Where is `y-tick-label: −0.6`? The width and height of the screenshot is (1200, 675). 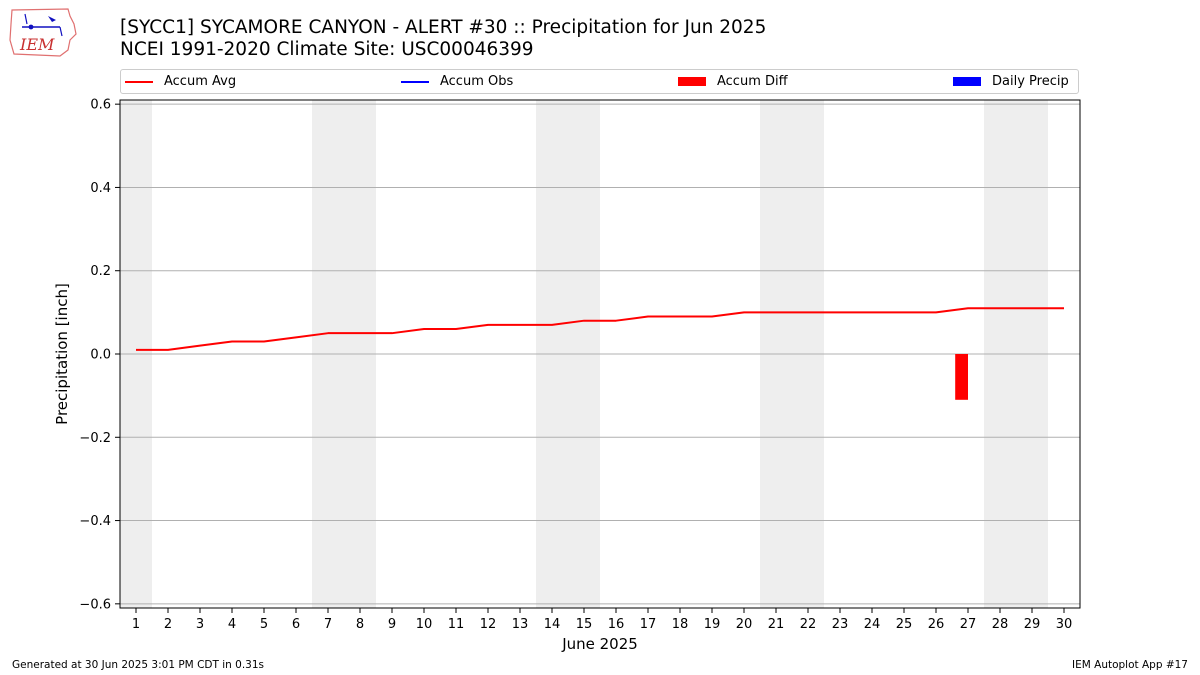 y-tick-label: −0.6 is located at coordinates (95, 604).